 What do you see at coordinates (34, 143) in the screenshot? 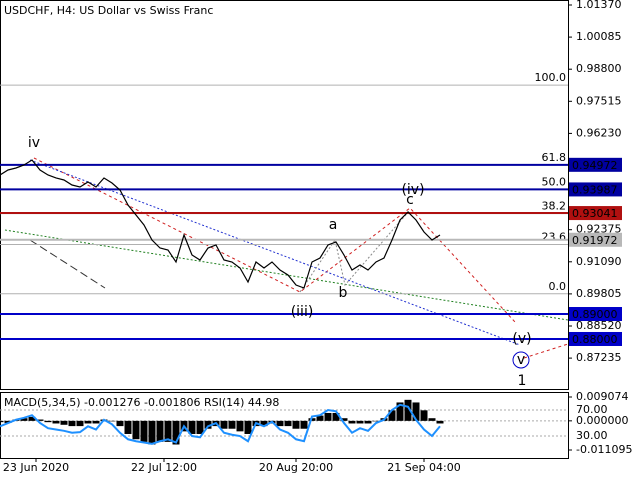
I see `wave-label: iv` at bounding box center [34, 143].